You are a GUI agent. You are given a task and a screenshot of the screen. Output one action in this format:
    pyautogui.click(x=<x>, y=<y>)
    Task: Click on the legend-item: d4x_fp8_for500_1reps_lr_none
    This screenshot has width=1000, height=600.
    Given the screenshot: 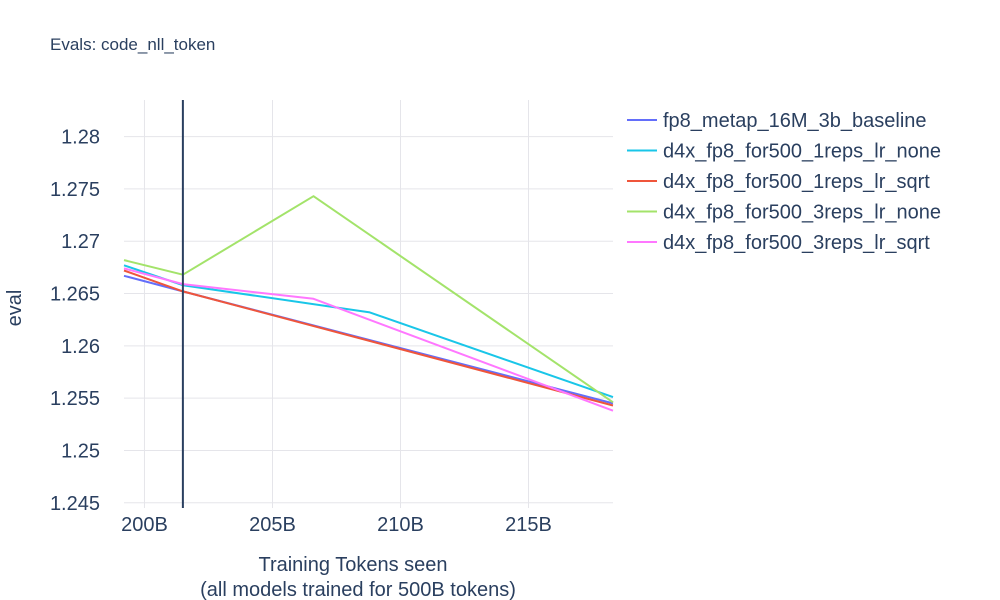 What is the action you would take?
    pyautogui.click(x=784, y=152)
    